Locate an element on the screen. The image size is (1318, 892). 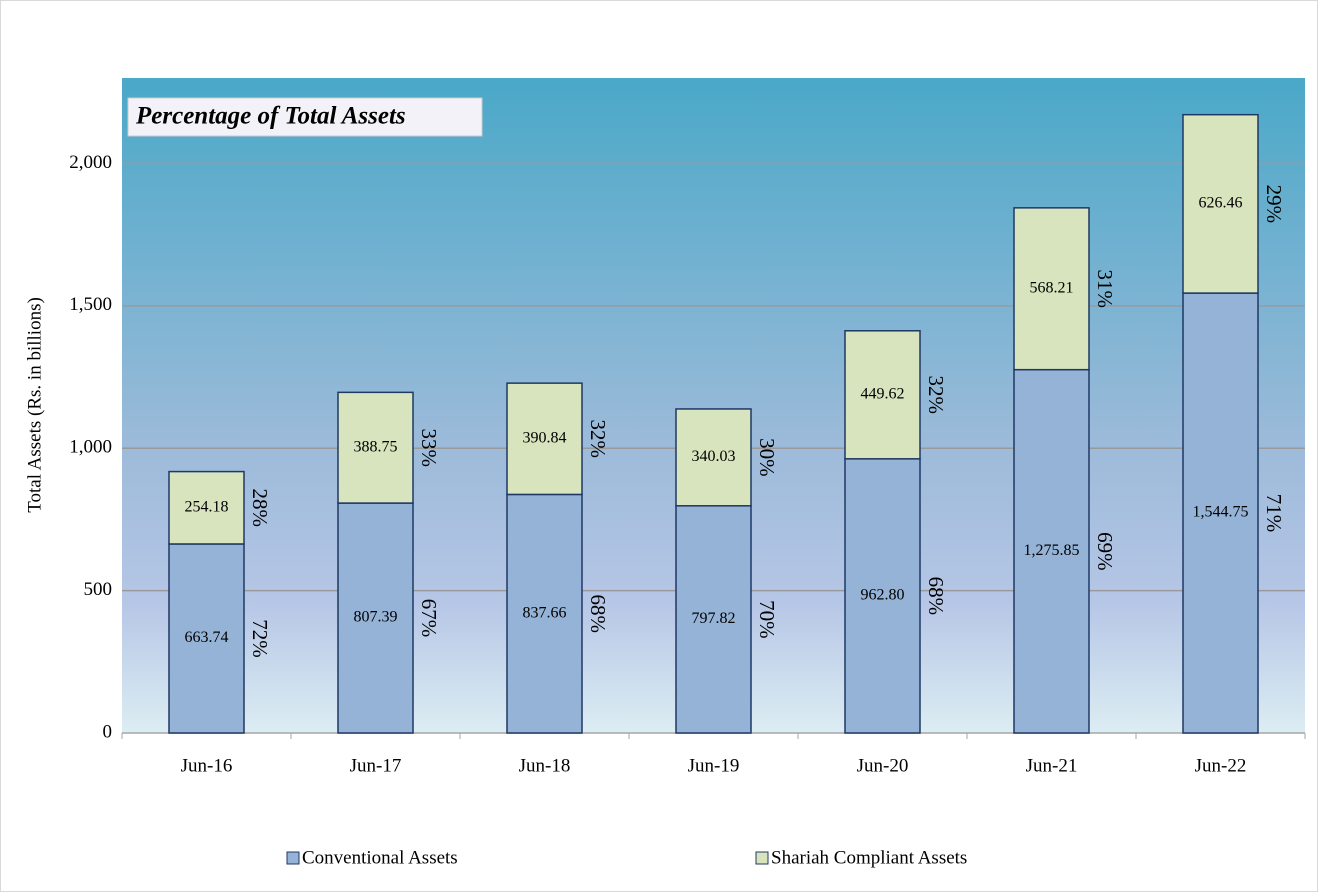
value-label: 340.03 is located at coordinates (714, 456).